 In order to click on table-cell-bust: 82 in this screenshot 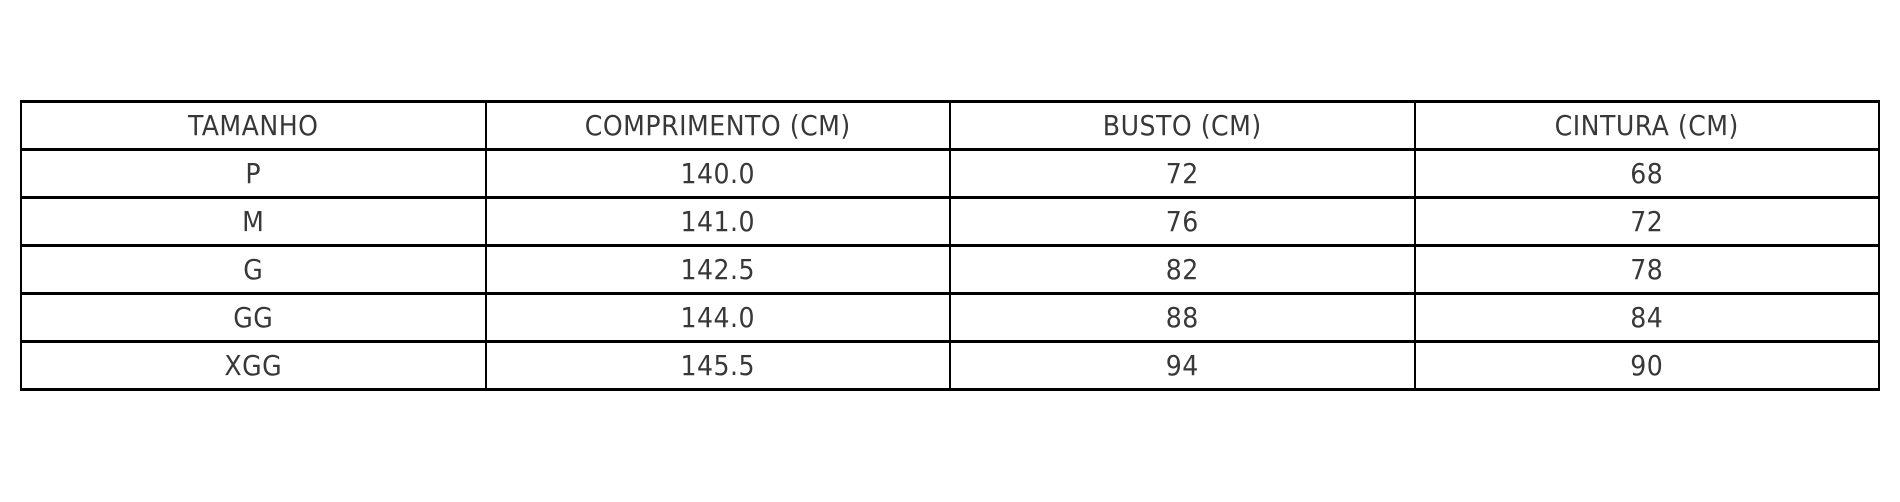, I will do `click(1182, 269)`.